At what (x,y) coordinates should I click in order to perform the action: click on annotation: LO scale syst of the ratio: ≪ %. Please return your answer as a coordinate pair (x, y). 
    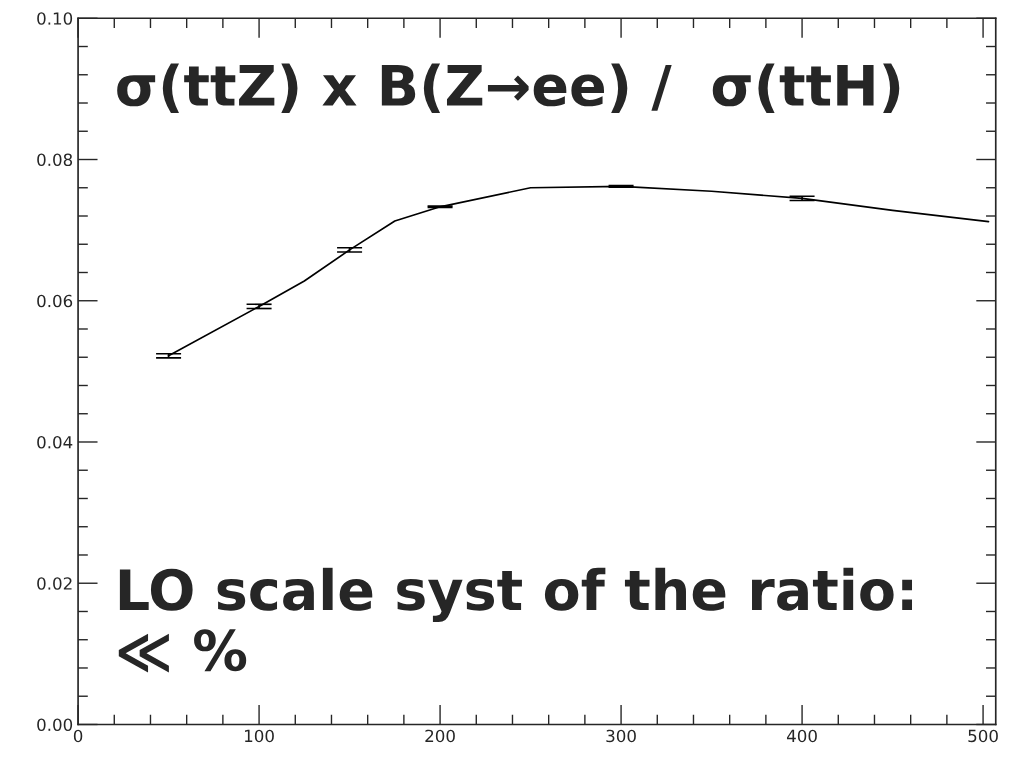
    Looking at the image, I should click on (515, 620).